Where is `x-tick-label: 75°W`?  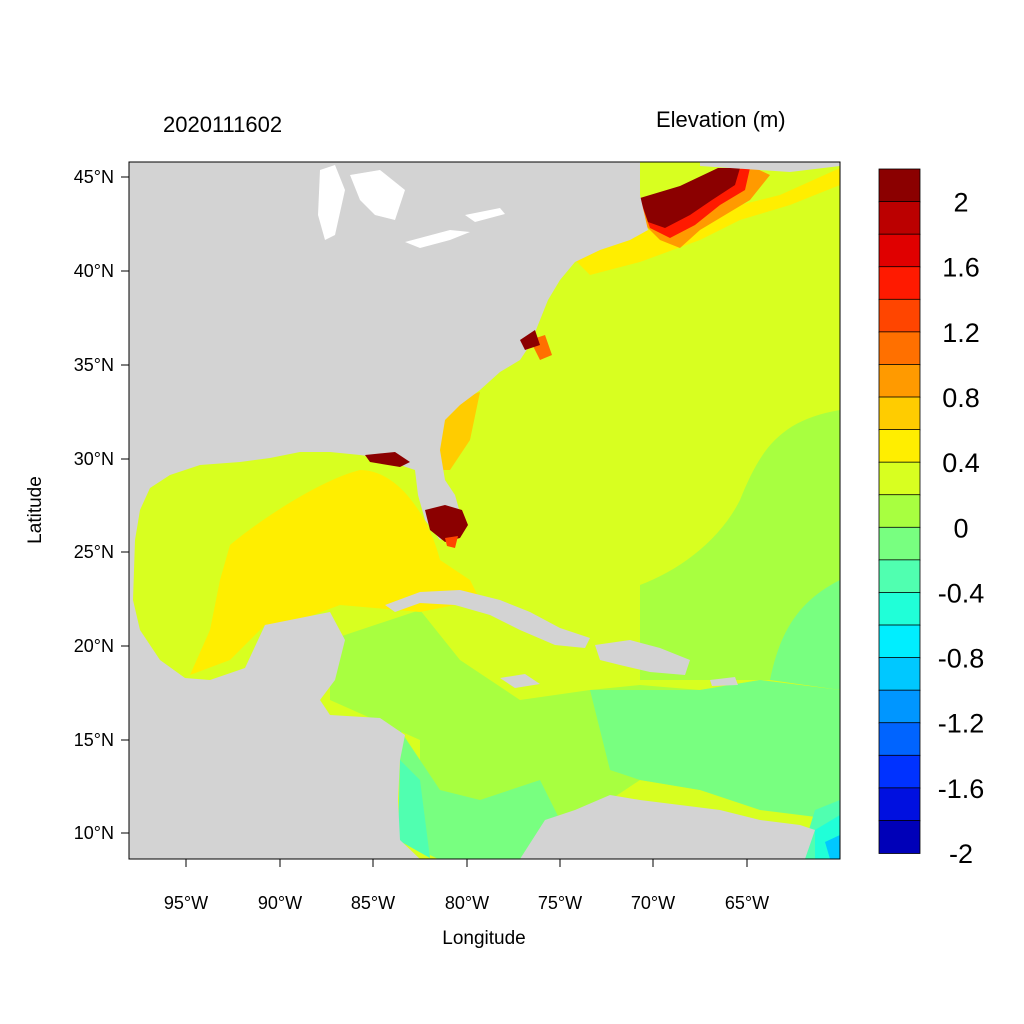 x-tick-label: 75°W is located at coordinates (560, 903).